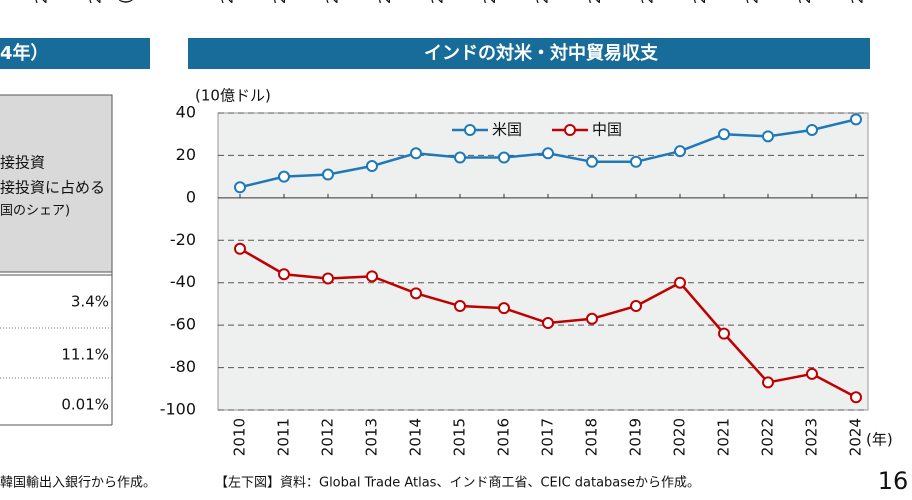  What do you see at coordinates (24, 53) in the screenshot?
I see `left-banner-text: 4年）` at bounding box center [24, 53].